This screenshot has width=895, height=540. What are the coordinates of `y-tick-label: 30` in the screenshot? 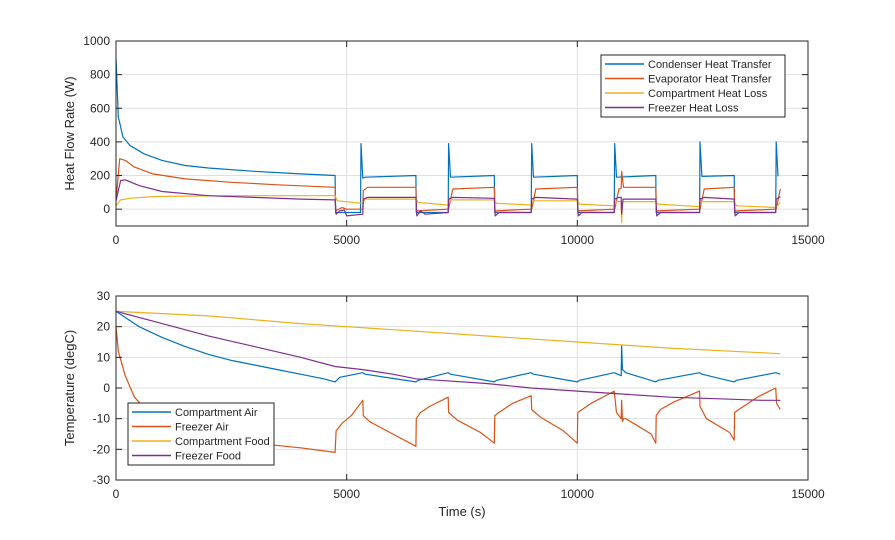 It's located at (104, 296).